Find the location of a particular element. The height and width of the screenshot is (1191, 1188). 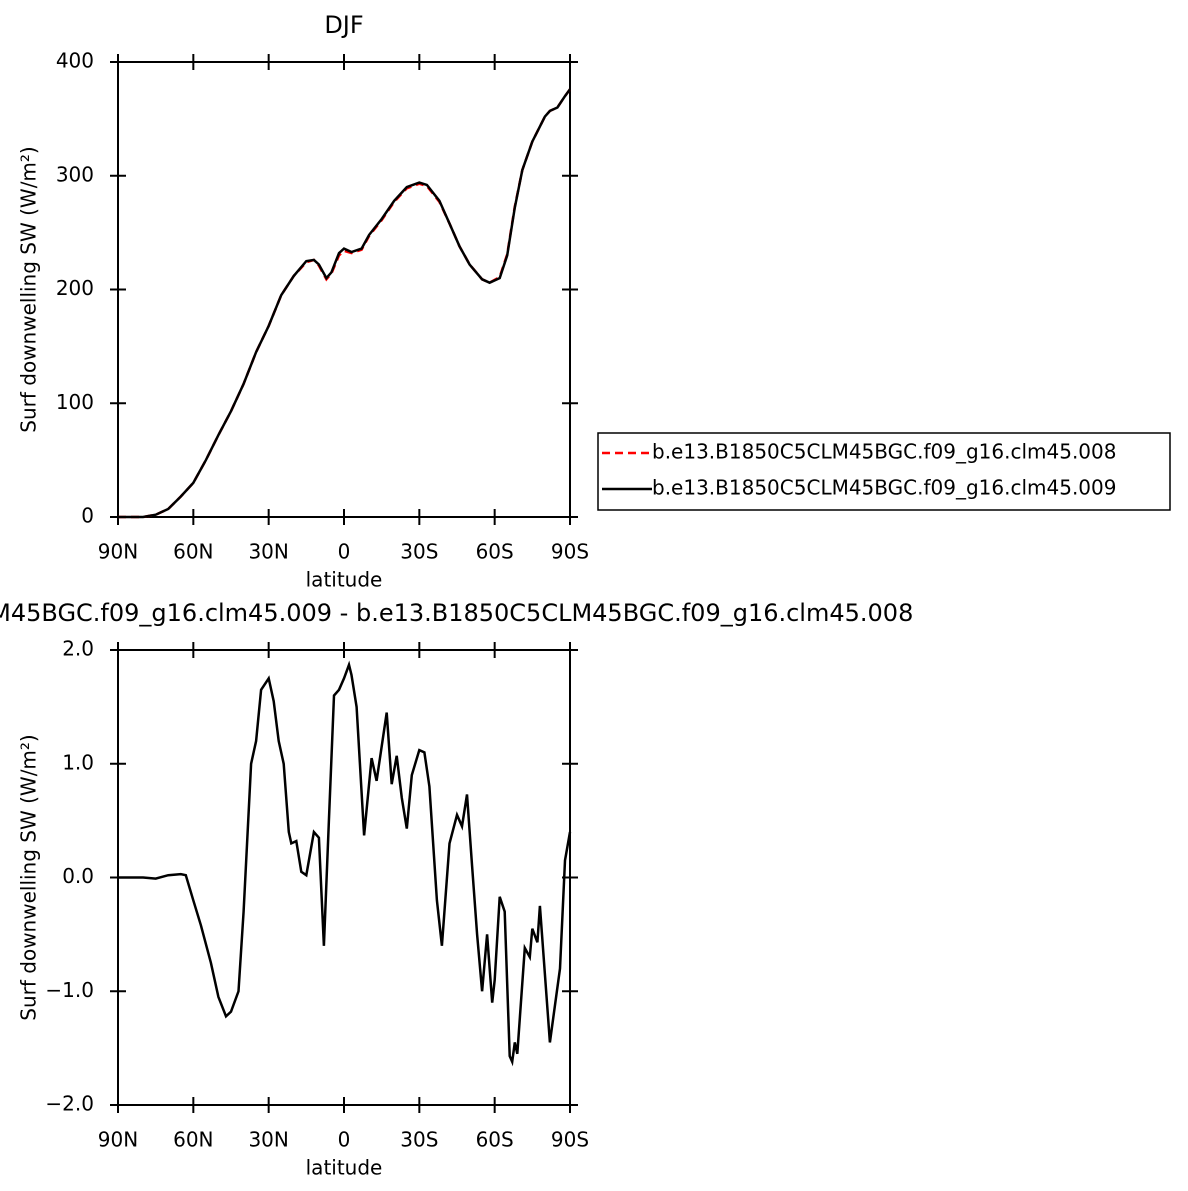

y-tick-label: −2.0 is located at coordinates (69, 1104).